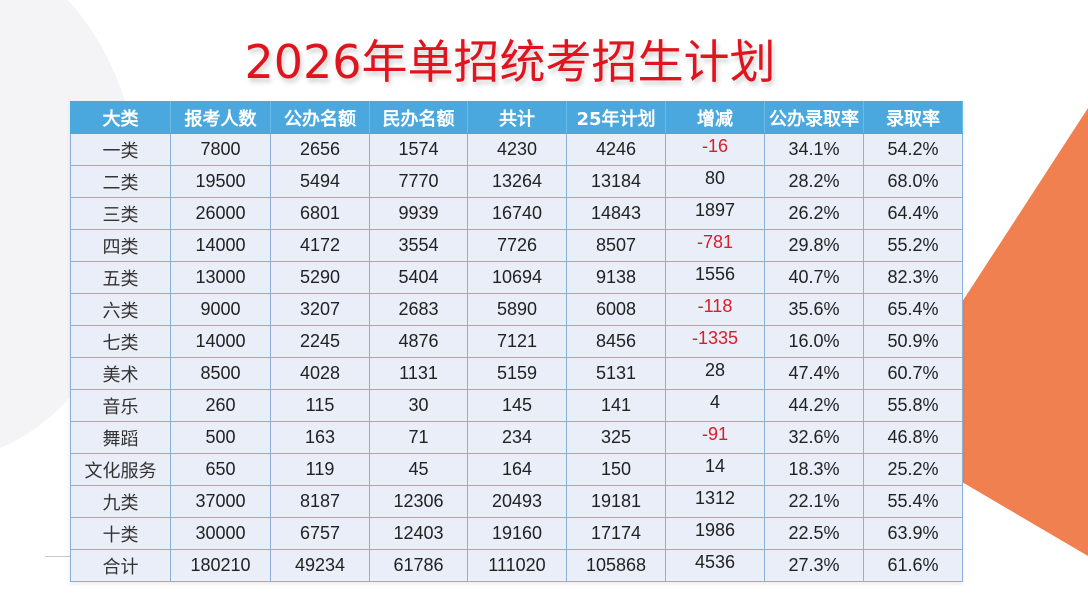  Describe the element at coordinates (516, 117) in the screenshot. I see `table-header-row: 大类 报考人数 公办名额 民办名额 共计 25年计划 增减 公办录取率 录取率` at that location.